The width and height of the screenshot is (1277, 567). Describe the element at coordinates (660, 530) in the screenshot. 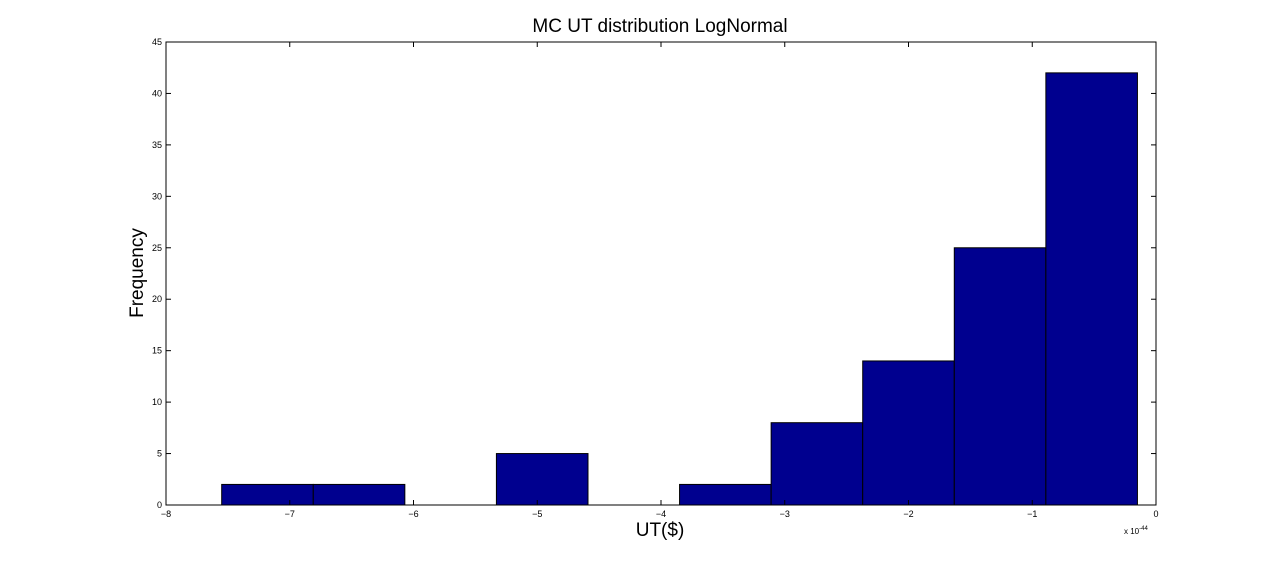

I see `x-axis-label: UT($)` at that location.